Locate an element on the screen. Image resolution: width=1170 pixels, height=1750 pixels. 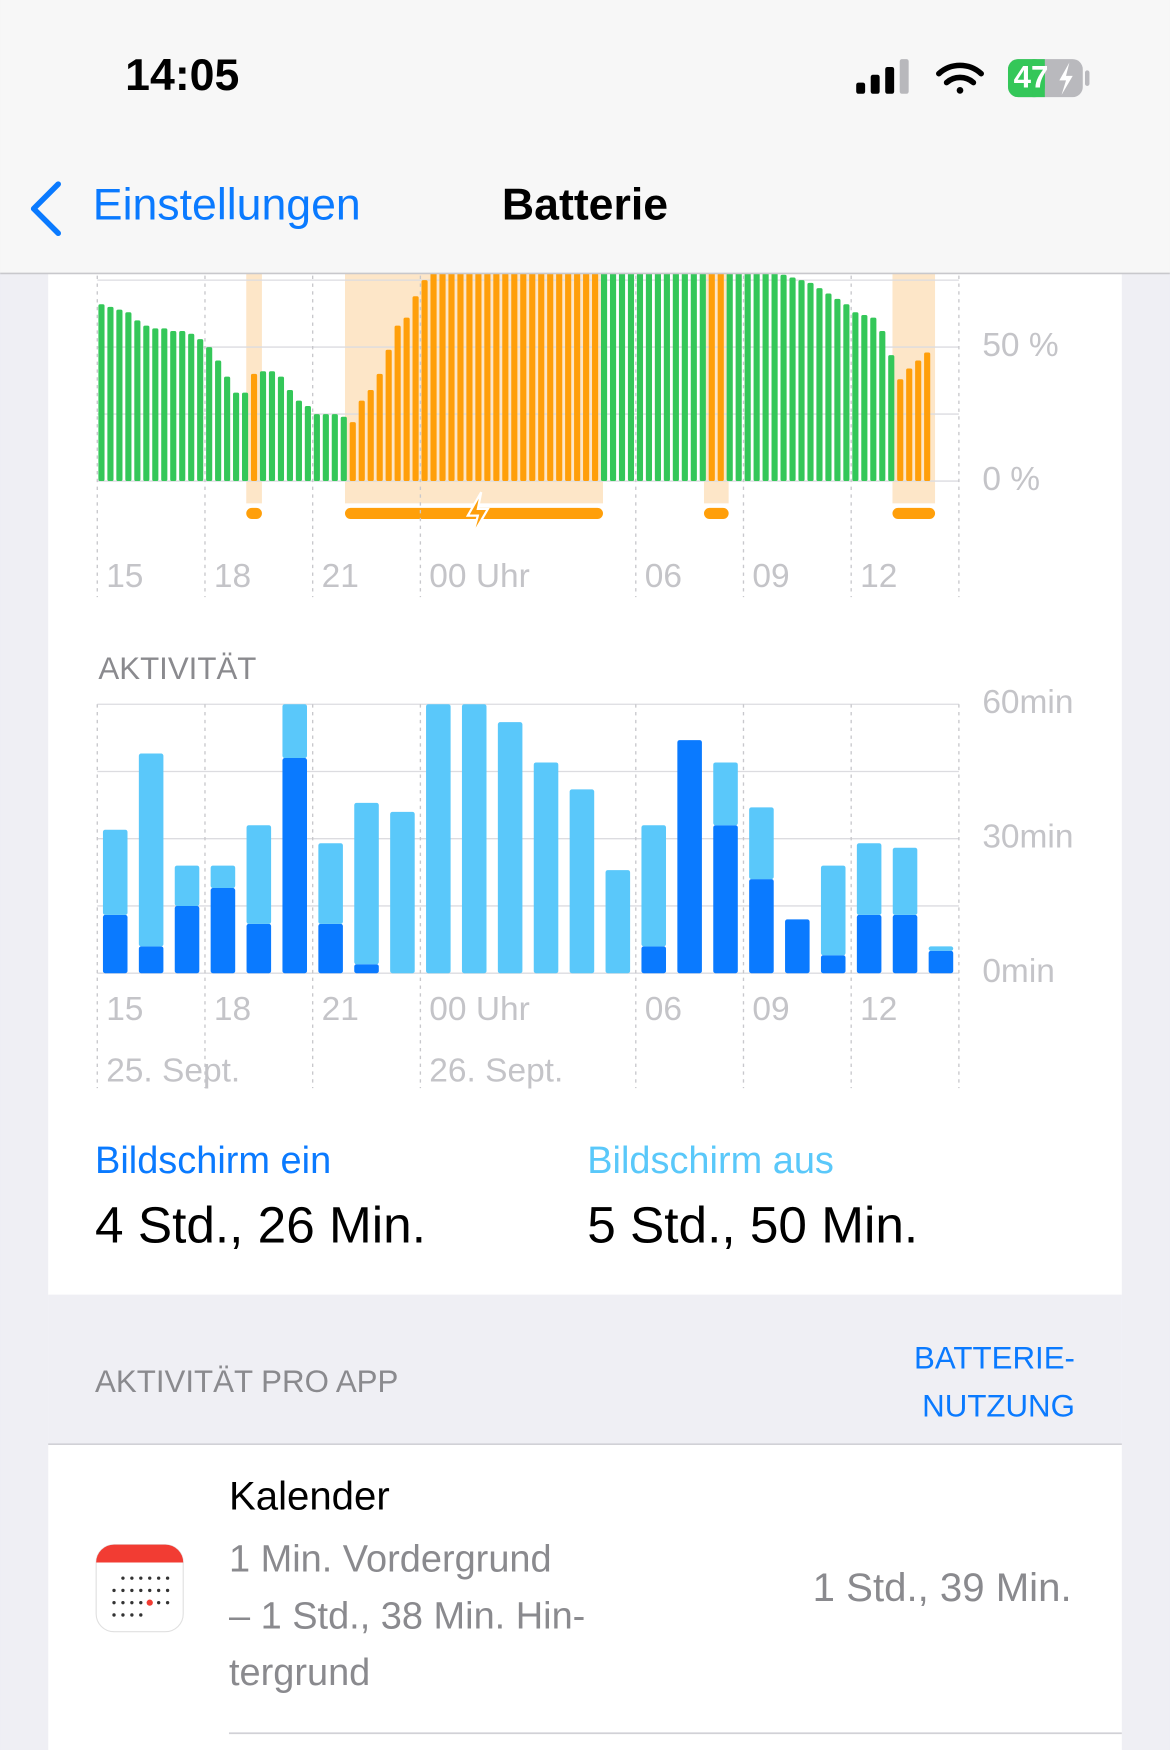
date-label: 25. Sept. is located at coordinates (173, 1070).